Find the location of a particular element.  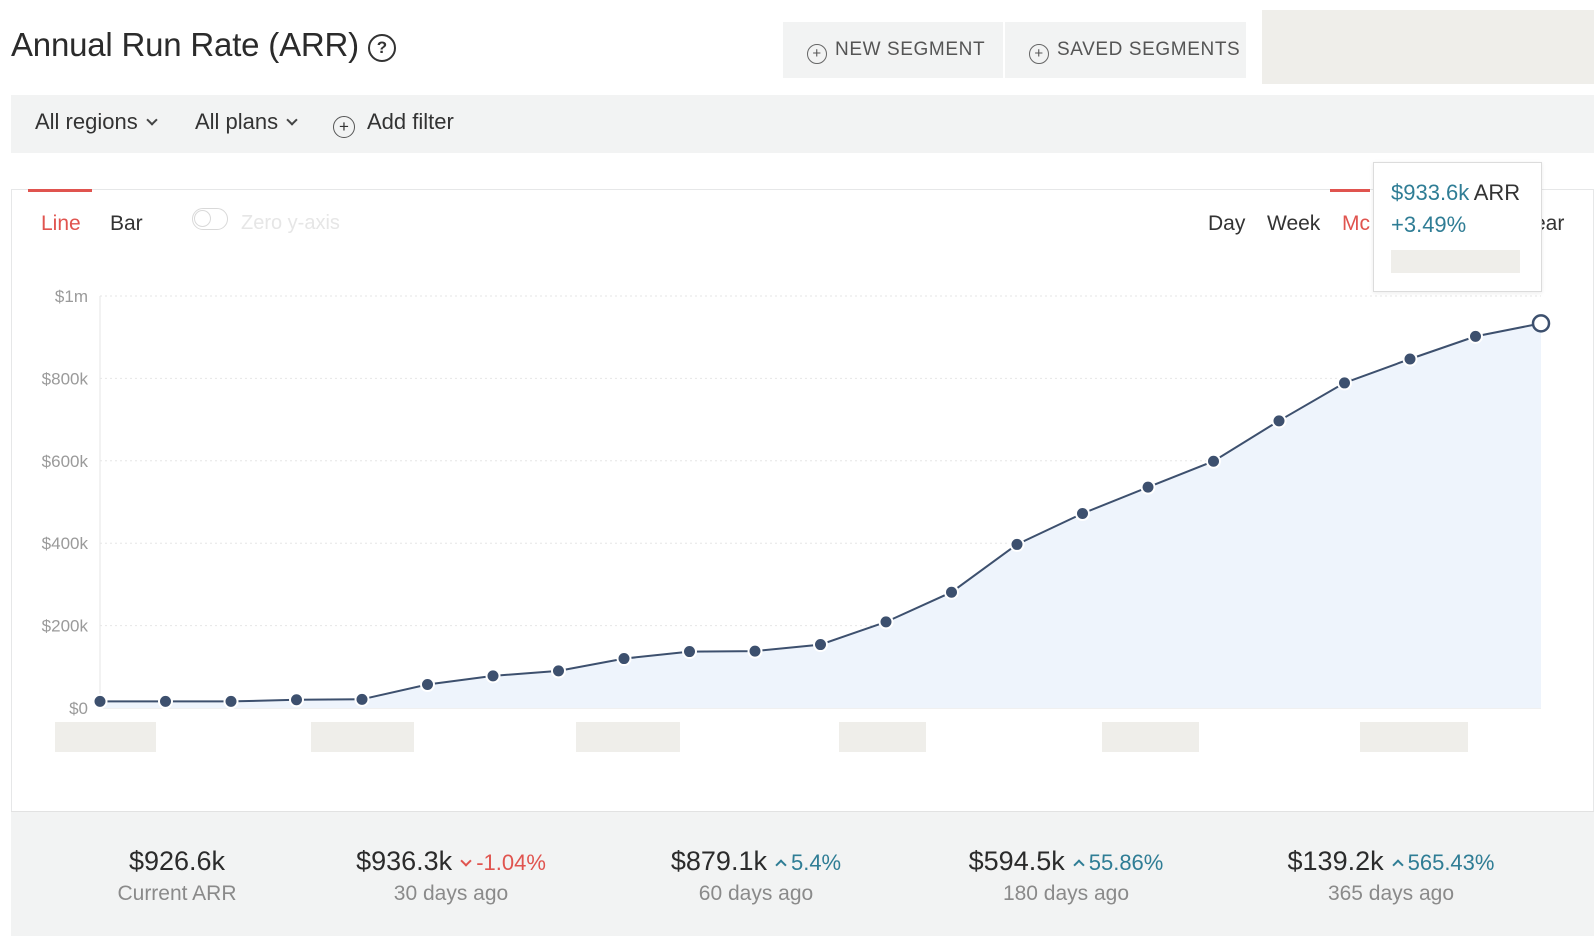

help-icon: ? is located at coordinates (382, 48).